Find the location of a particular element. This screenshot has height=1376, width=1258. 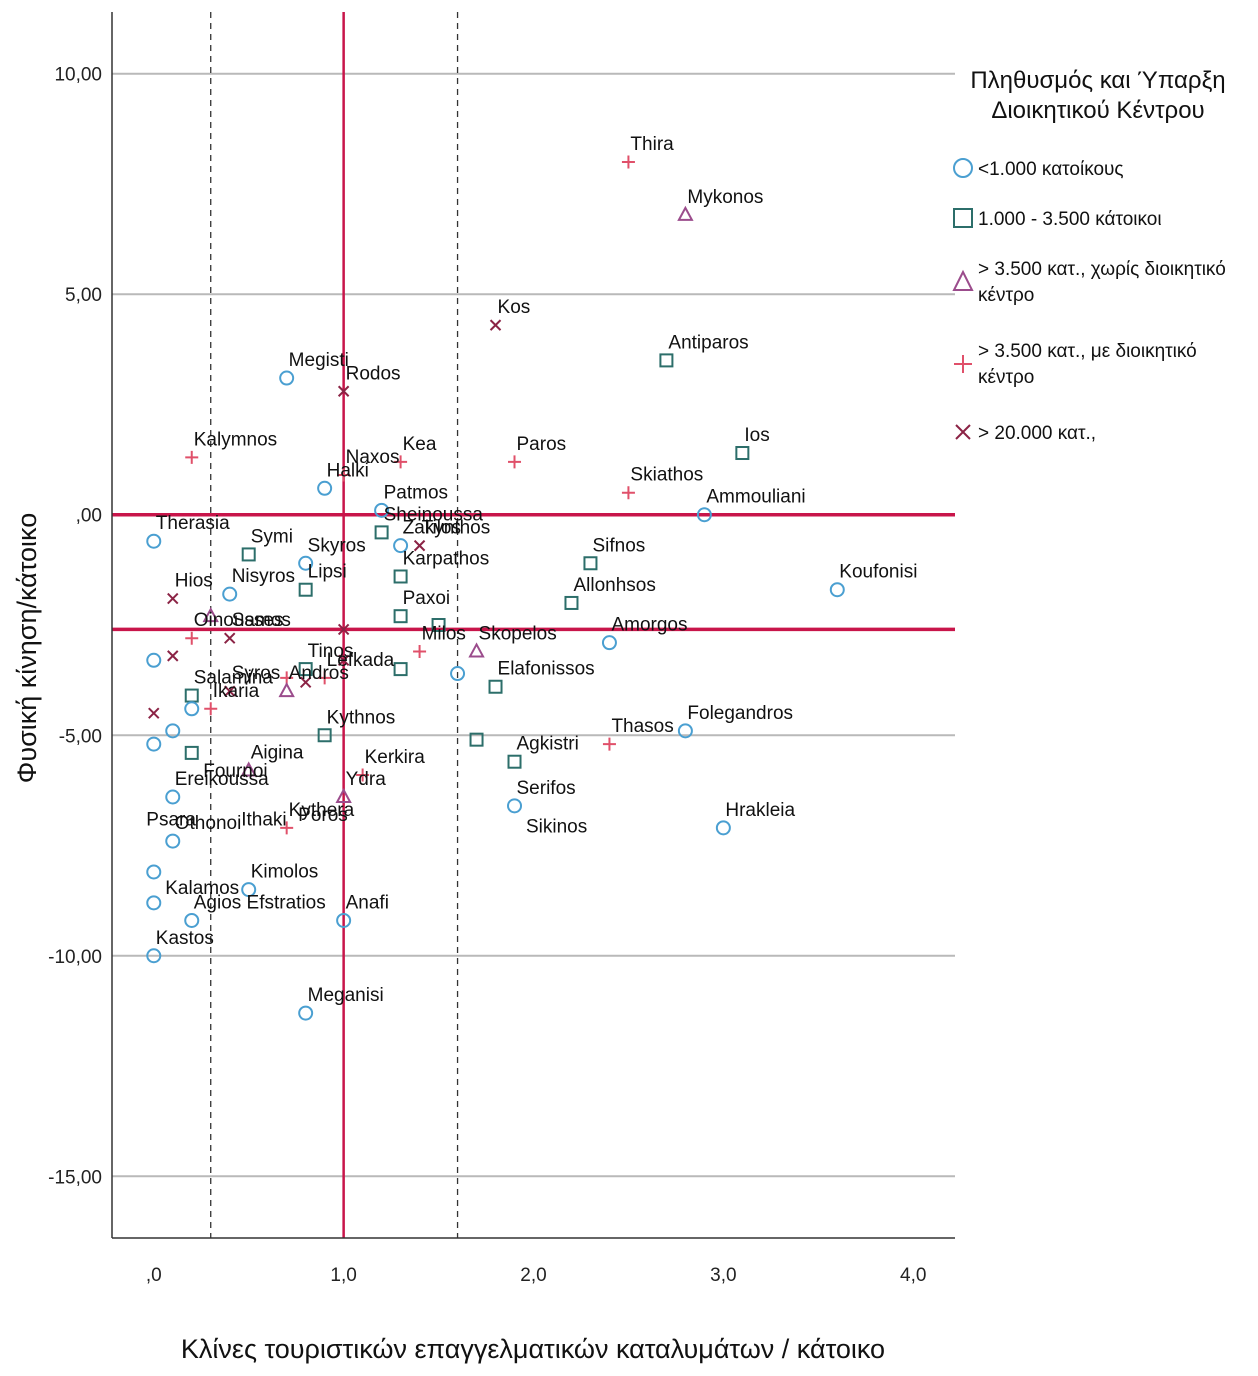

point-label: Ithaki is located at coordinates (263, 820).